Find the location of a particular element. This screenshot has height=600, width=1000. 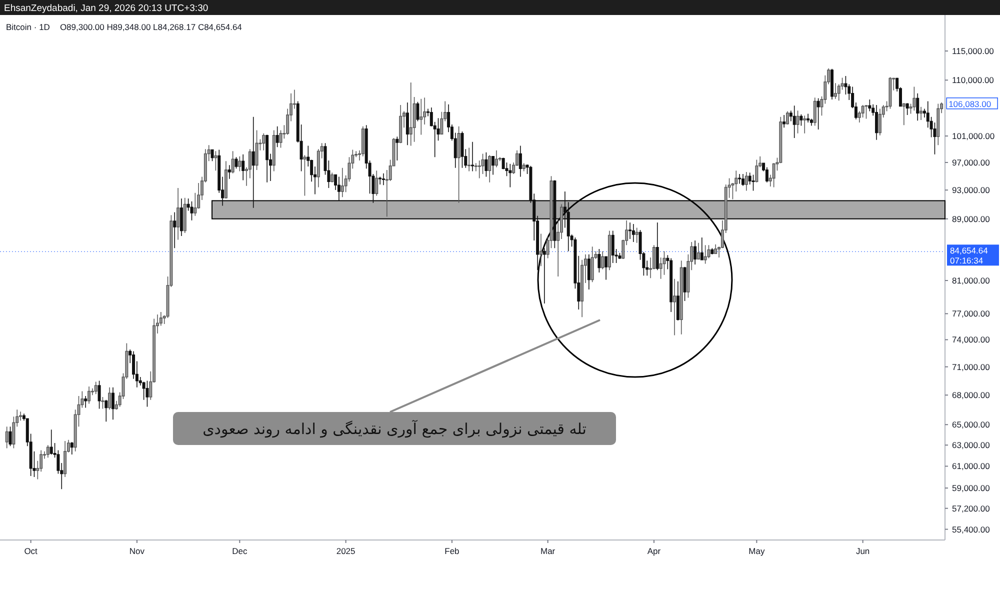

y-tick-label: 71,000.00 is located at coordinates (971, 367).